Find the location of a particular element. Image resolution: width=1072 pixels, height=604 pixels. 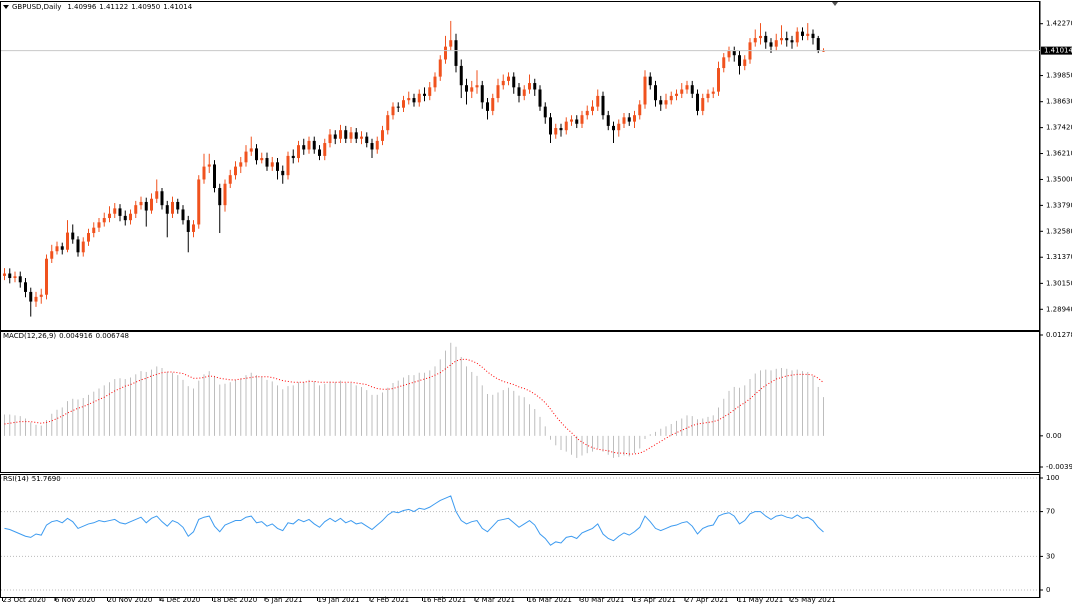

quote-value: 1.41014 is located at coordinates (177, 7).